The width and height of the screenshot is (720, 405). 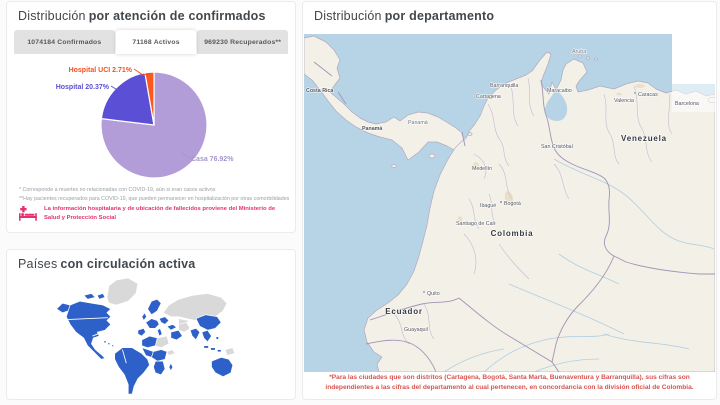 I want to click on pie-slice-uci, so click(x=149, y=98).